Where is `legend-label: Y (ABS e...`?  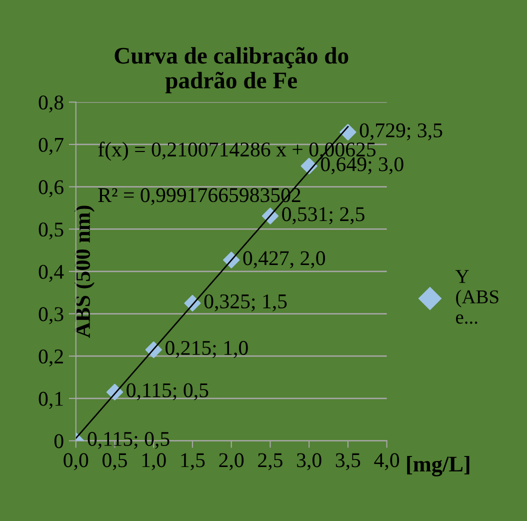 legend-label: Y (ABS e... is located at coordinates (476, 297).